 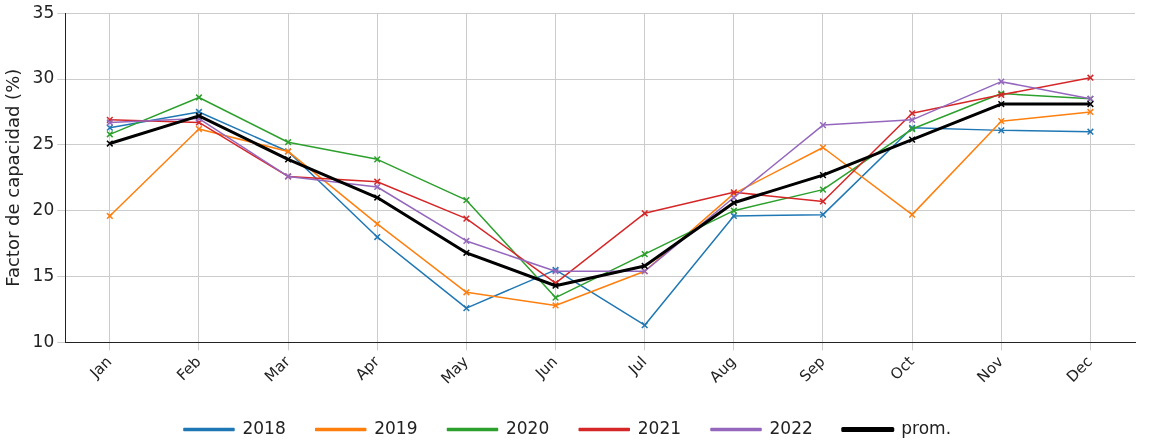 I want to click on y-tick-label: 15, so click(x=43, y=274).